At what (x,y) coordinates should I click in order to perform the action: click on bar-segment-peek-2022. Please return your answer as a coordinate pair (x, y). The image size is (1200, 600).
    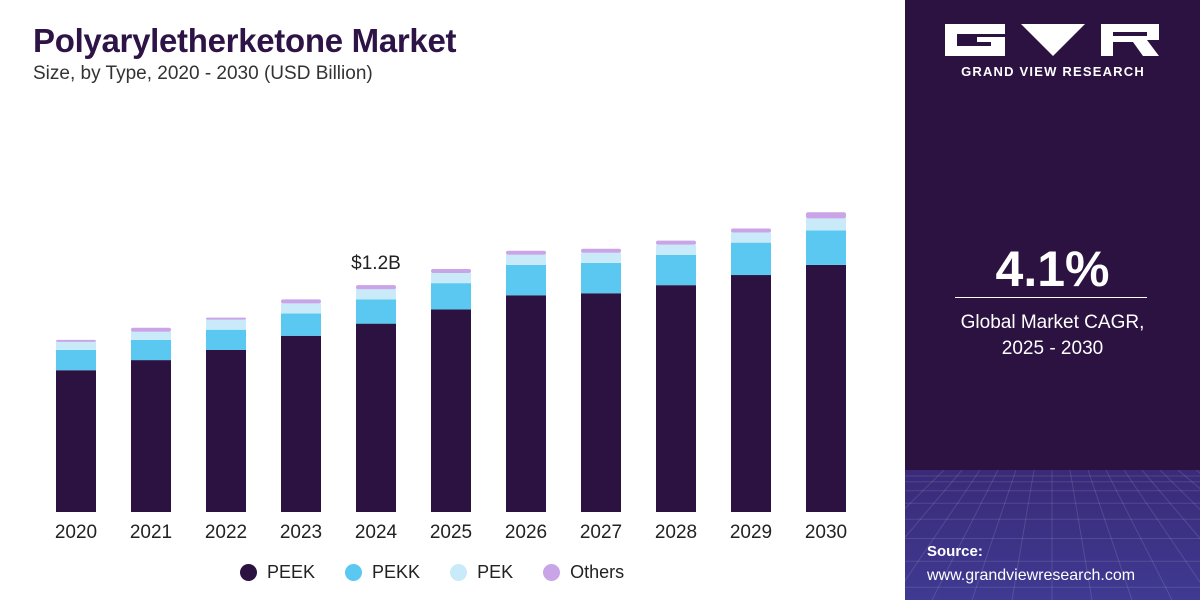
    Looking at the image, I should click on (226, 430).